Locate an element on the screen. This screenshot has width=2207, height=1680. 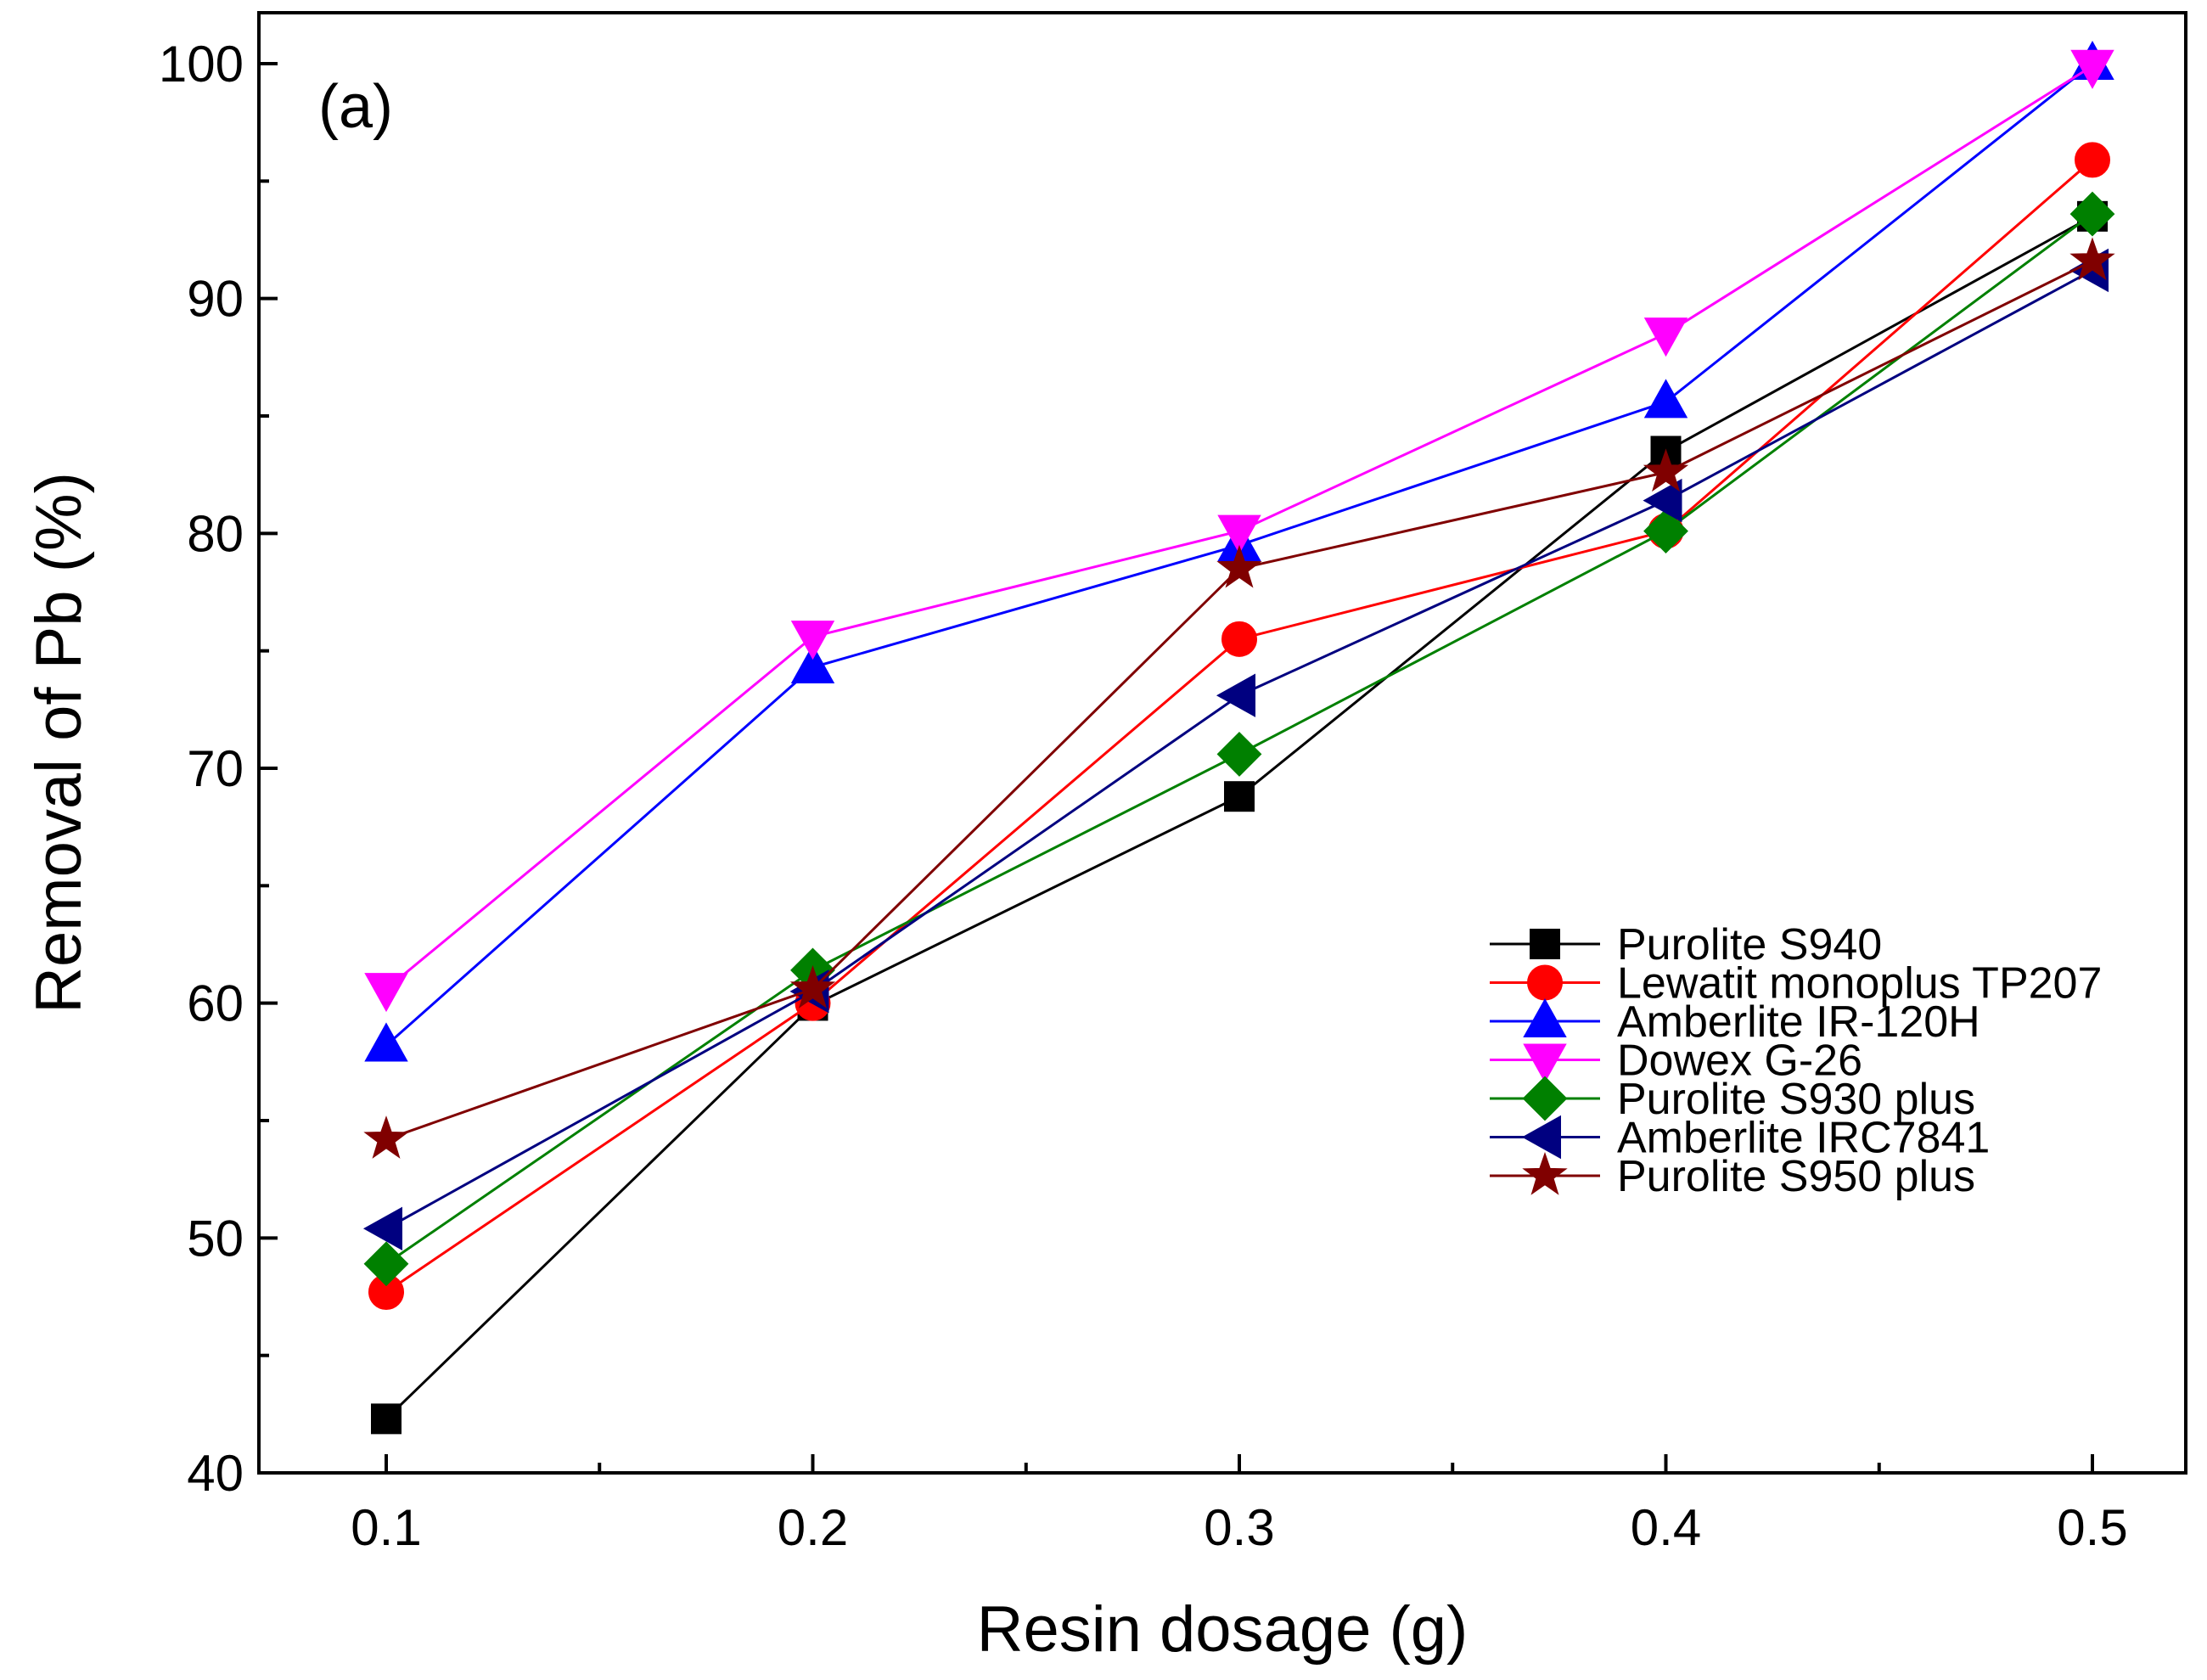
y-axis-title: Removal of Pb (%) is located at coordinates (59, 743).